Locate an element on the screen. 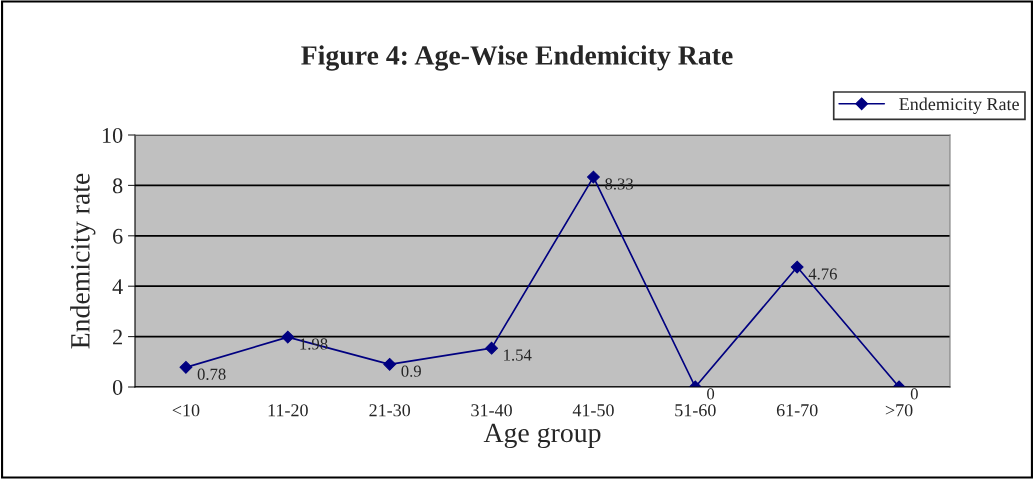 The height and width of the screenshot is (479, 1034). y-tick-label: 0 is located at coordinates (117, 387).